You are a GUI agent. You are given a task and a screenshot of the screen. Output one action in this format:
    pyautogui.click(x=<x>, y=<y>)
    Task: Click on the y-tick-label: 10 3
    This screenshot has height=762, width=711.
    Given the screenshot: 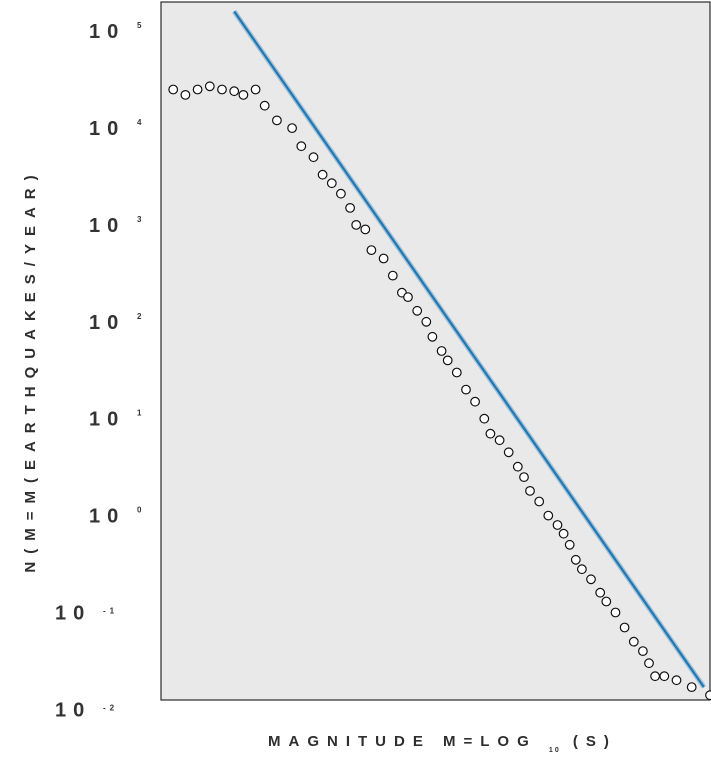 What is the action you would take?
    pyautogui.click(x=116, y=226)
    